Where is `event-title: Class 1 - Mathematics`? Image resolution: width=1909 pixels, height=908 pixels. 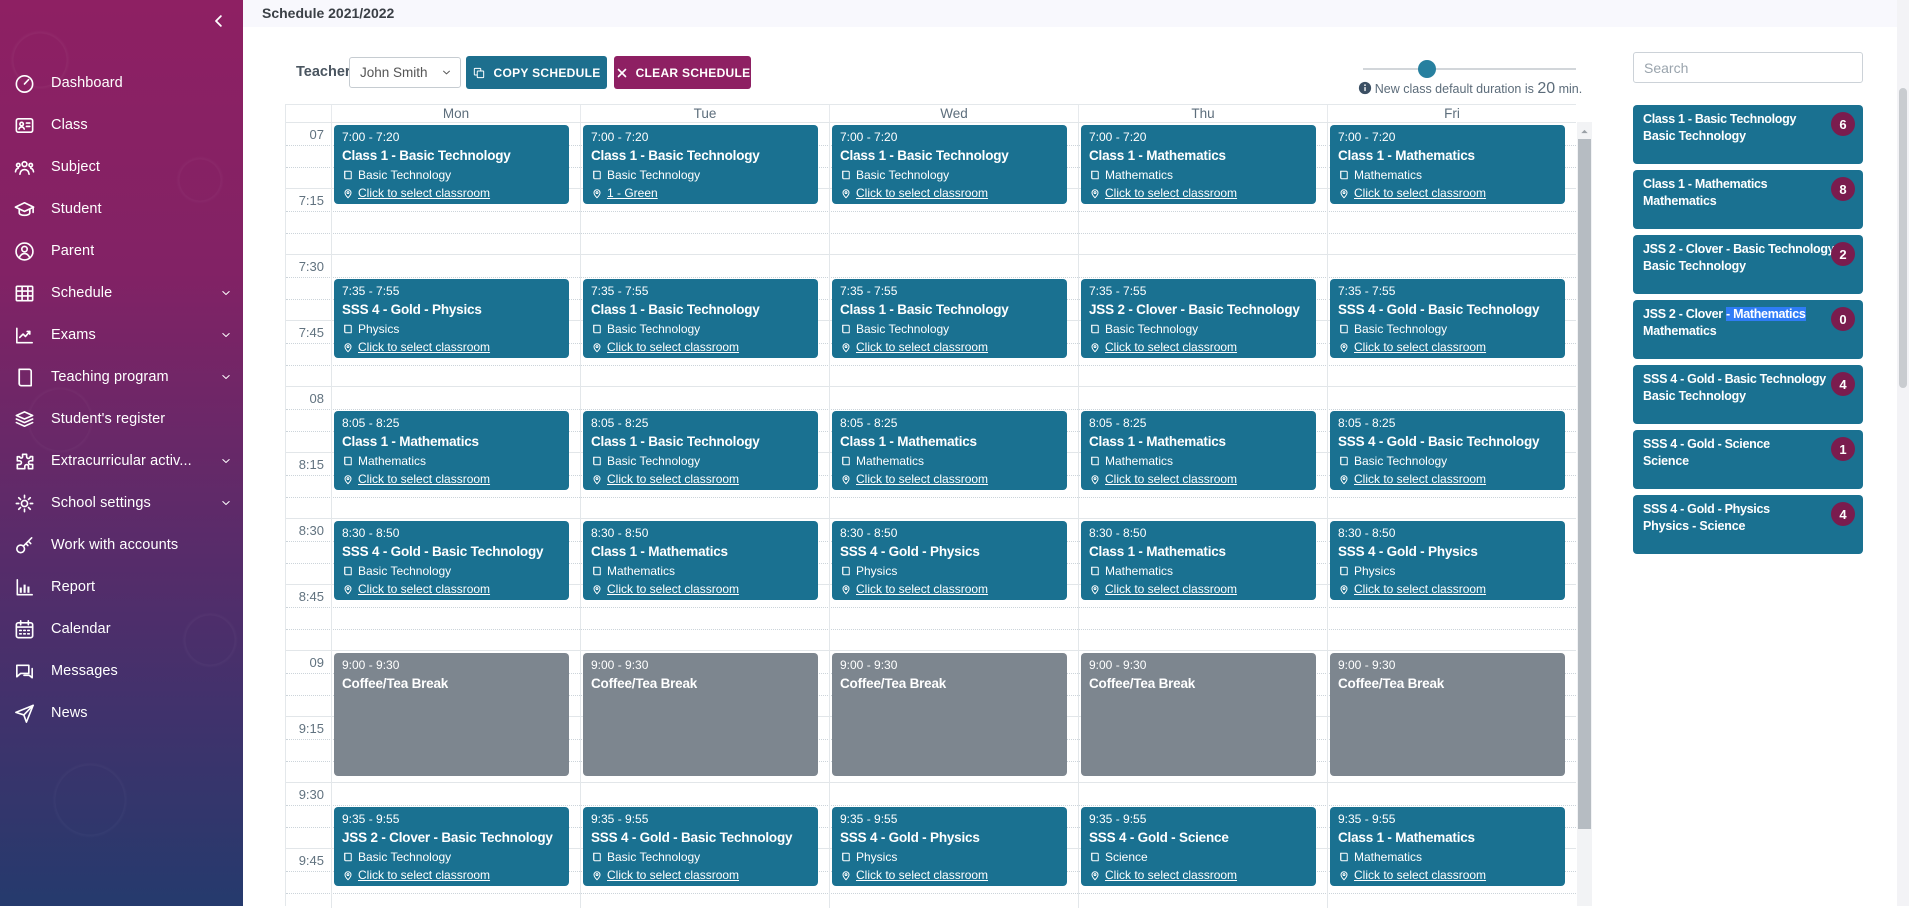 event-title: Class 1 - Mathematics is located at coordinates (1157, 441).